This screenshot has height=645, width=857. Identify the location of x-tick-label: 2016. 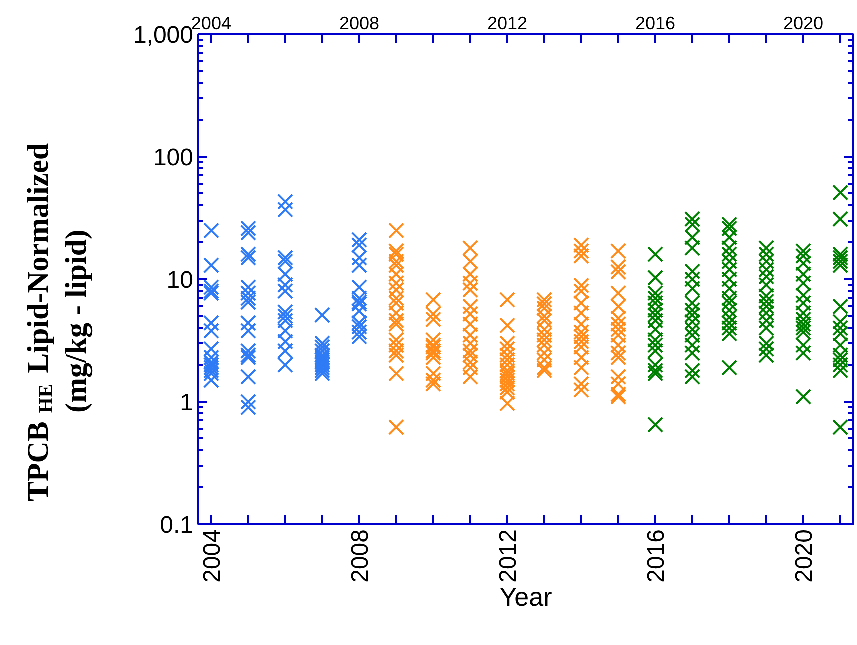
(656, 24).